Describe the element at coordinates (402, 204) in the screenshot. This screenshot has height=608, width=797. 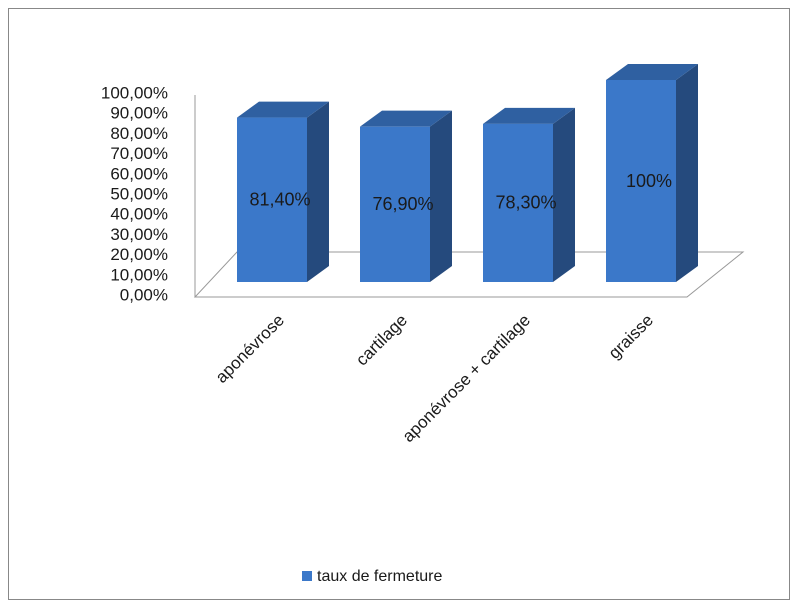
I see `data-label: 76,90%` at that location.